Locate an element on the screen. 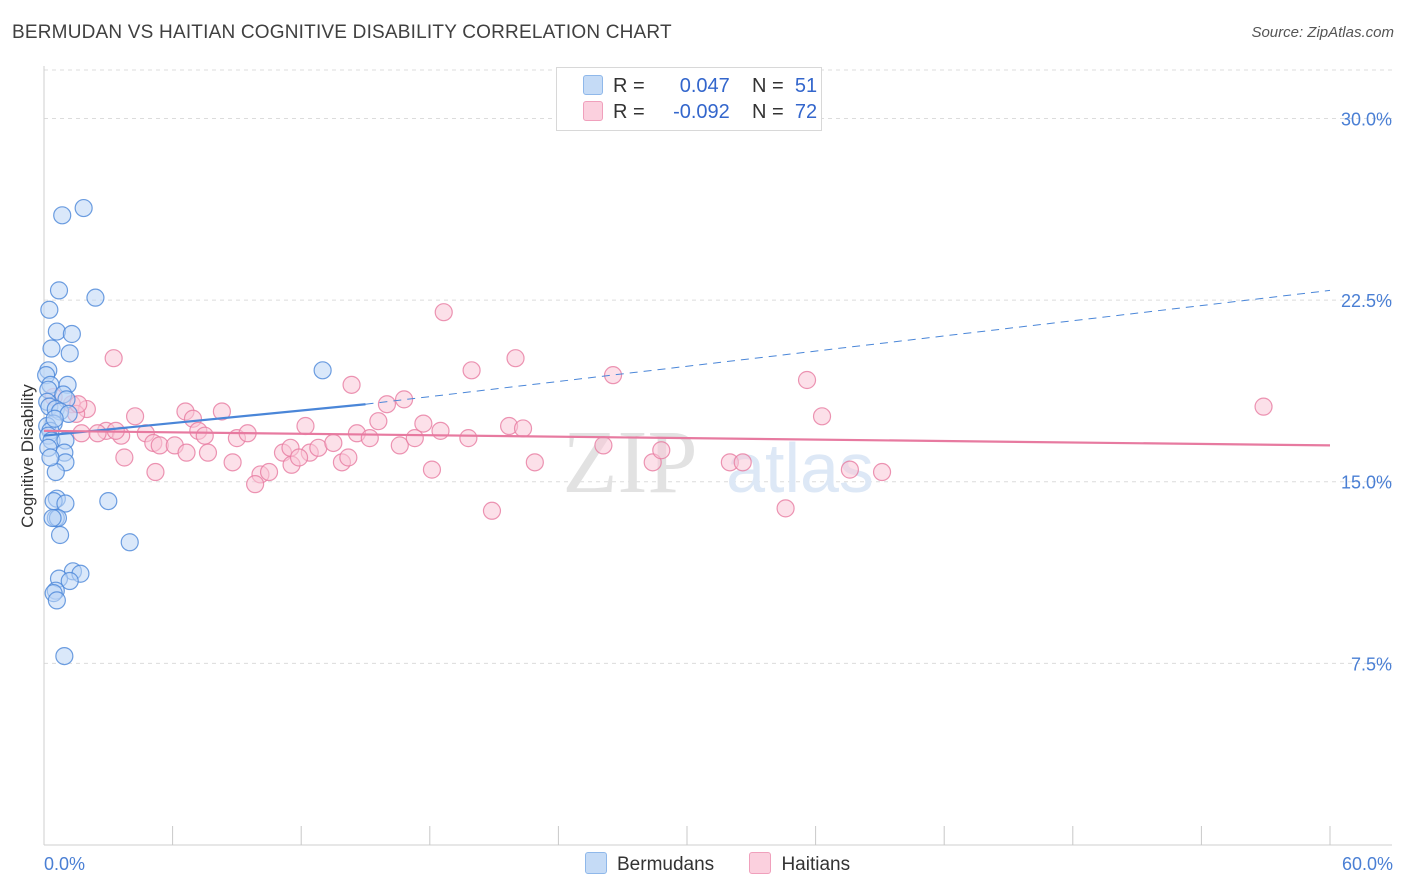  trend-line-haitians is located at coordinates (687, 438).